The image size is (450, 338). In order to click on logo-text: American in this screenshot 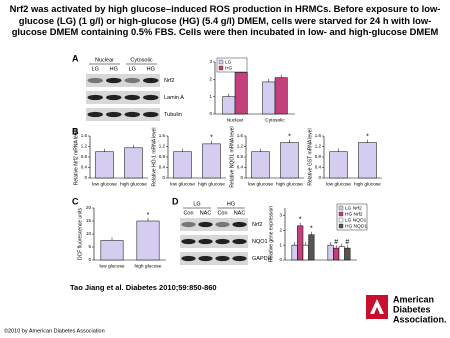, I will do `click(413, 299)`.